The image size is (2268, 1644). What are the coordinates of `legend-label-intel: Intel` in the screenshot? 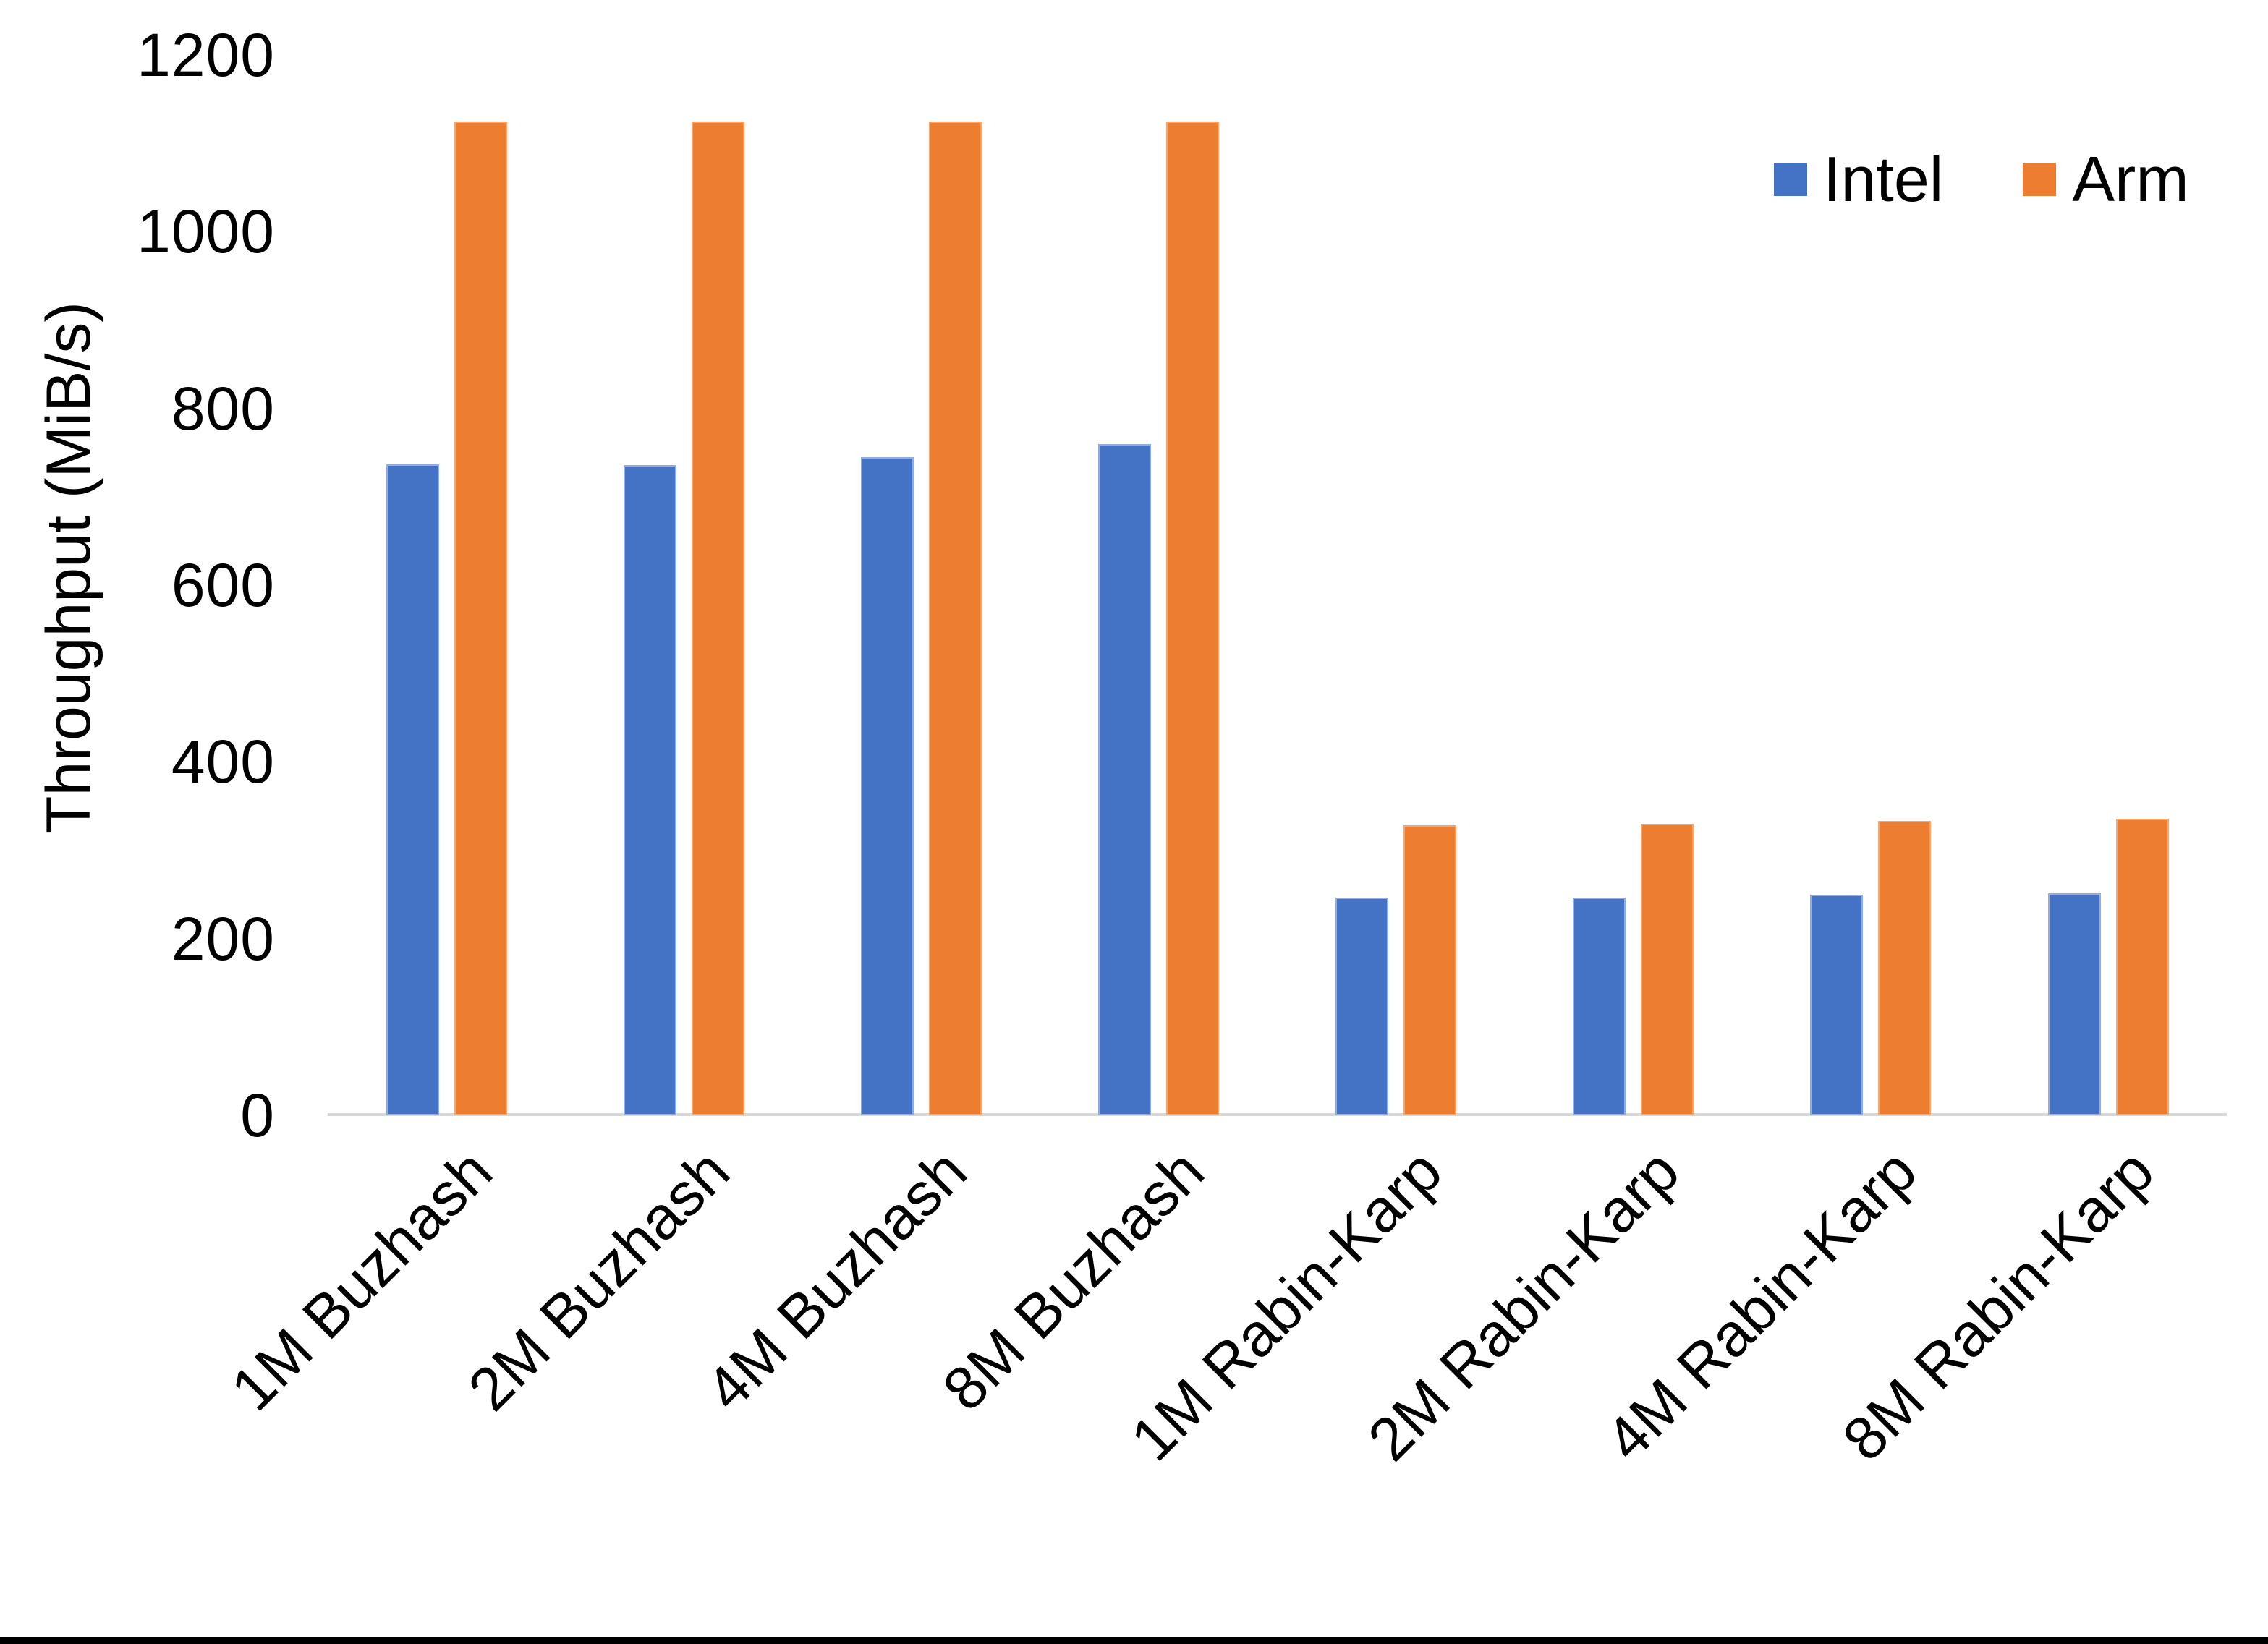 It's located at (1883, 179).